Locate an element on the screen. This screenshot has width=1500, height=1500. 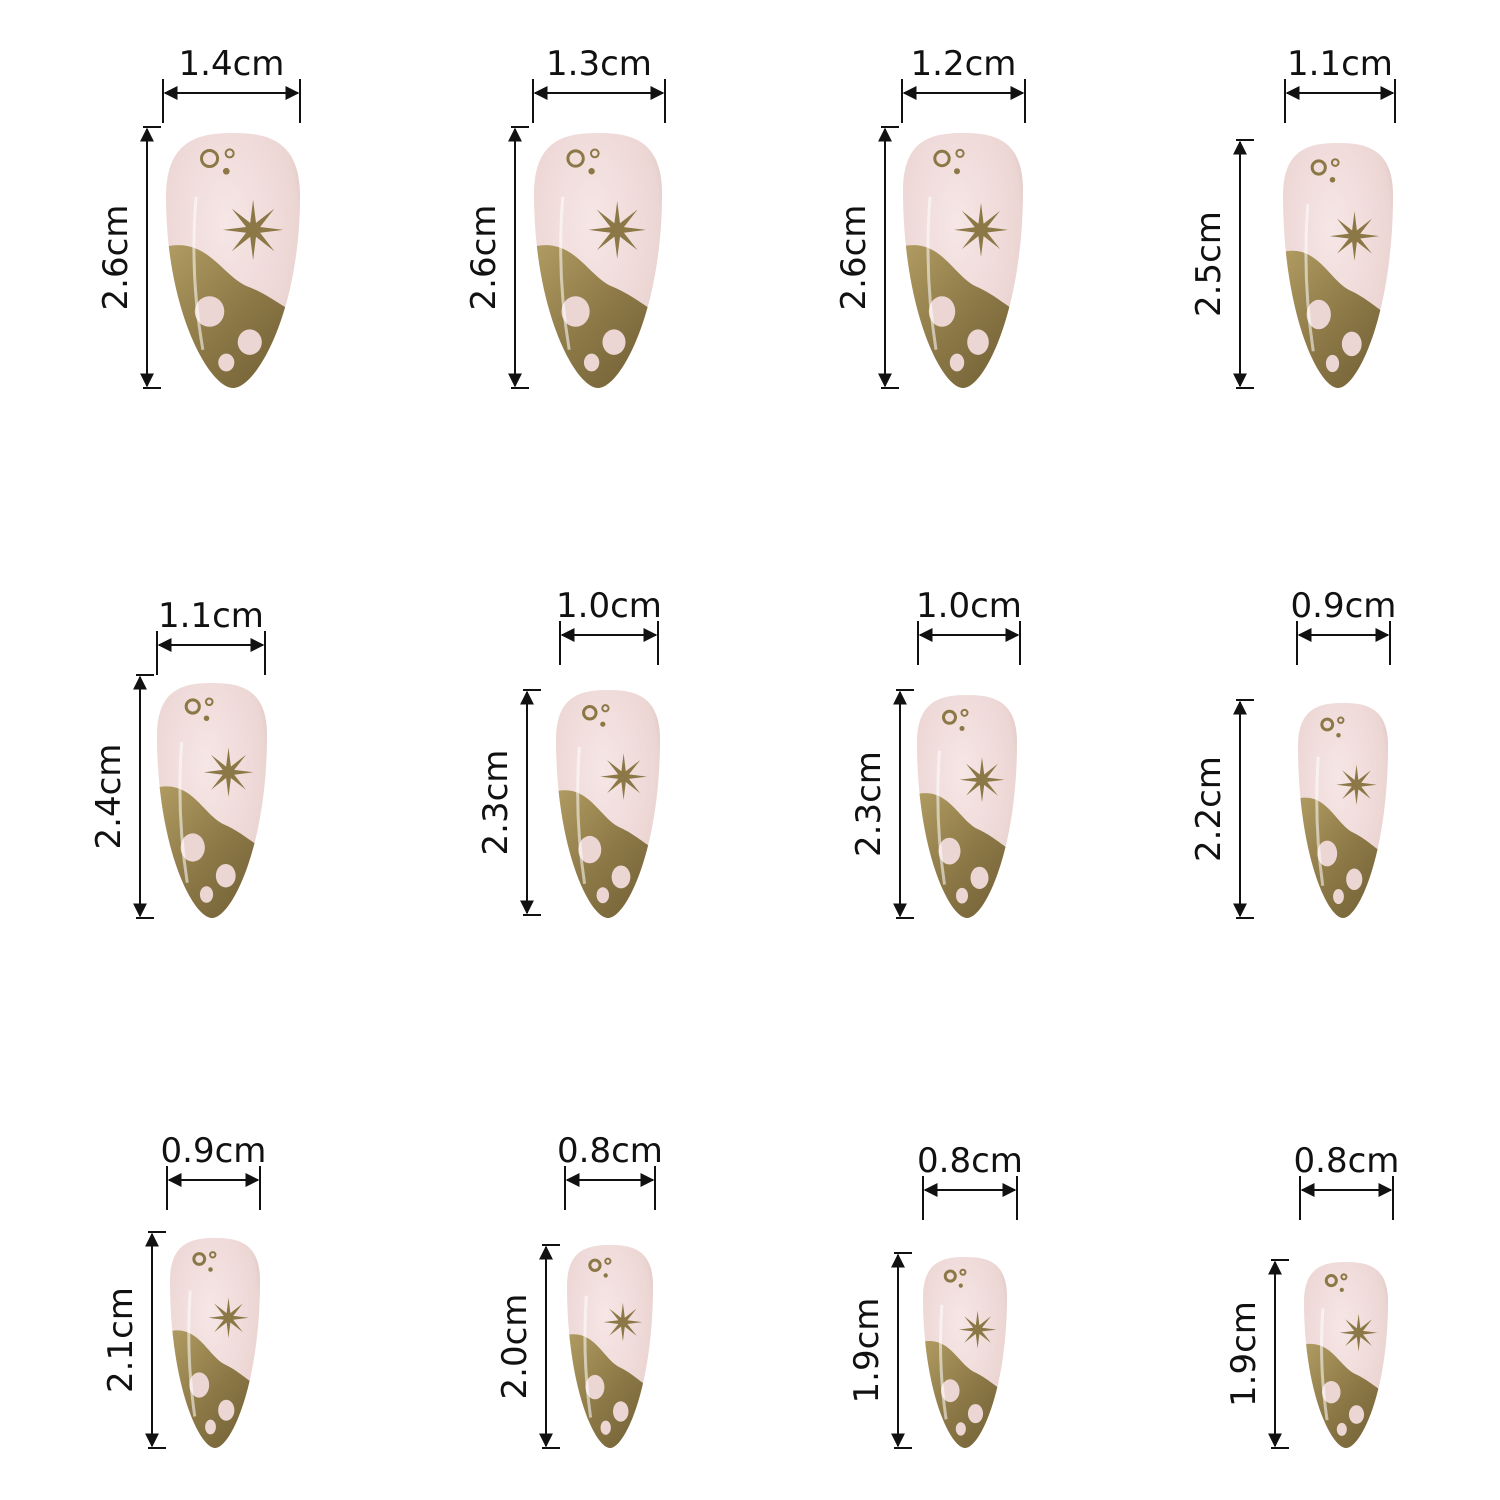
nail-item: 0.9cm 2.1cm is located at coordinates (184, 1290).